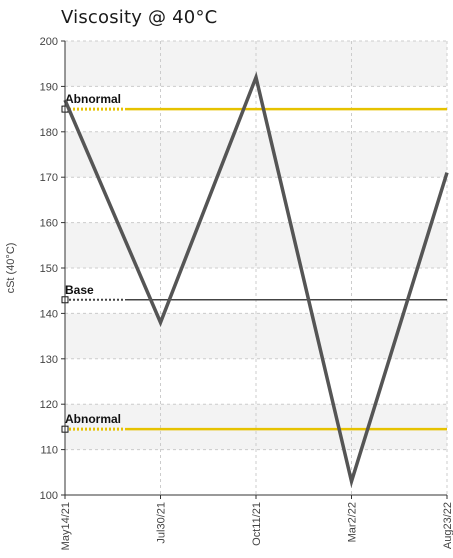 The height and width of the screenshot is (558, 453). Describe the element at coordinates (66, 526) in the screenshot. I see `x-tick-label: May14/21` at that location.